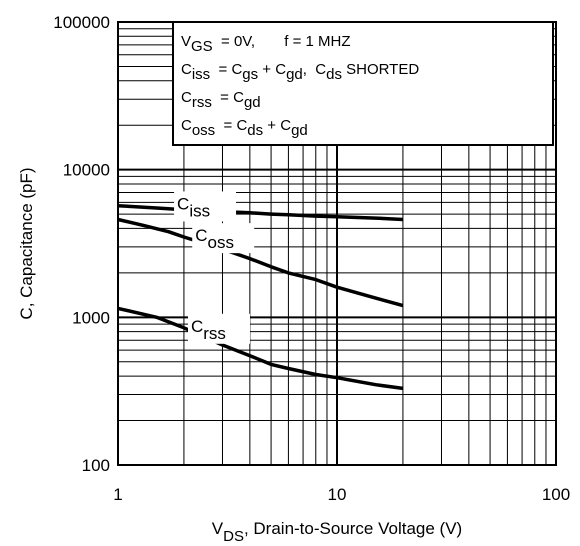  What do you see at coordinates (193, 207) in the screenshot?
I see `series-label-ciss: Ciss` at bounding box center [193, 207].